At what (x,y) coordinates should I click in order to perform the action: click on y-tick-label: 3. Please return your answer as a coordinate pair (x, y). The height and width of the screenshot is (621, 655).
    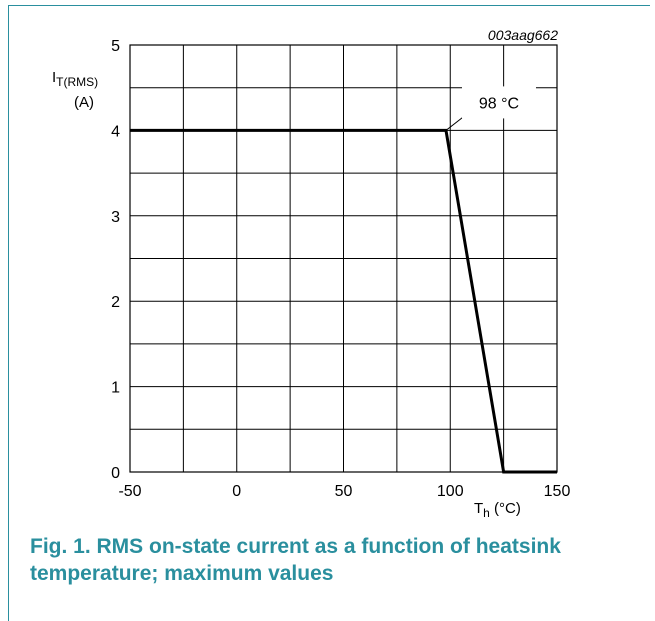
    Looking at the image, I should click on (115, 217).